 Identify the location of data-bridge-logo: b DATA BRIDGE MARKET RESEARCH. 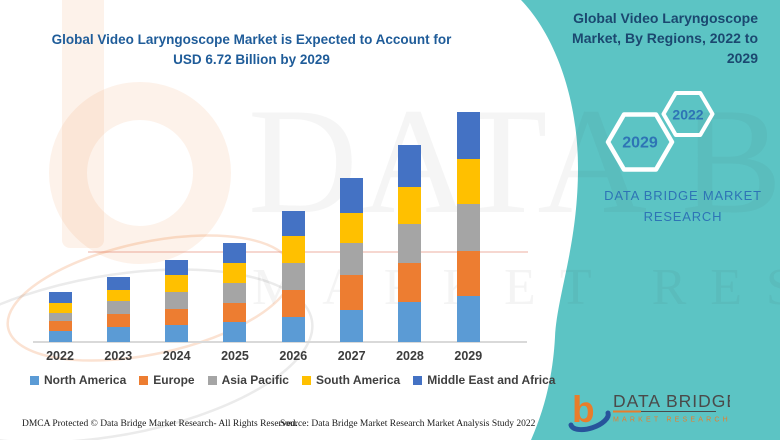
(649, 411).